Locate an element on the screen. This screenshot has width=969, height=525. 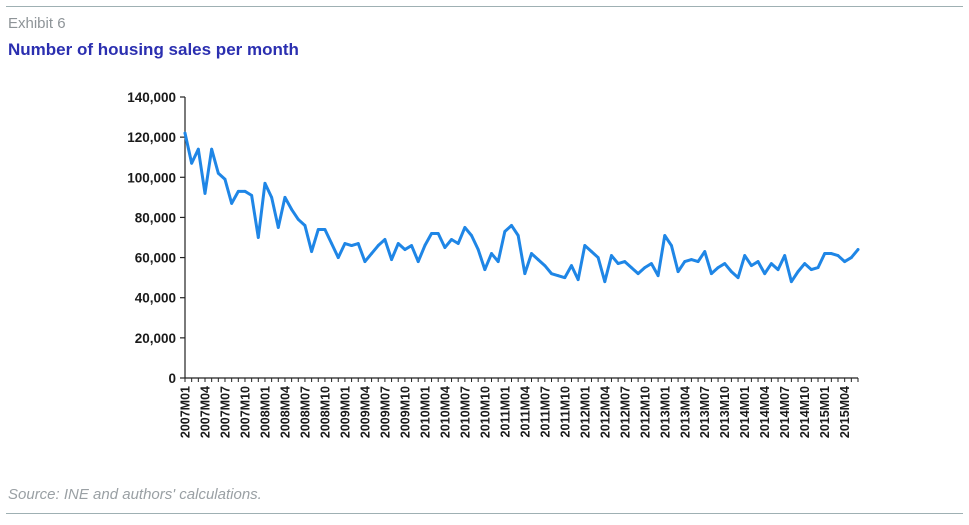
x-tick-label: 2008M01 is located at coordinates (265, 412).